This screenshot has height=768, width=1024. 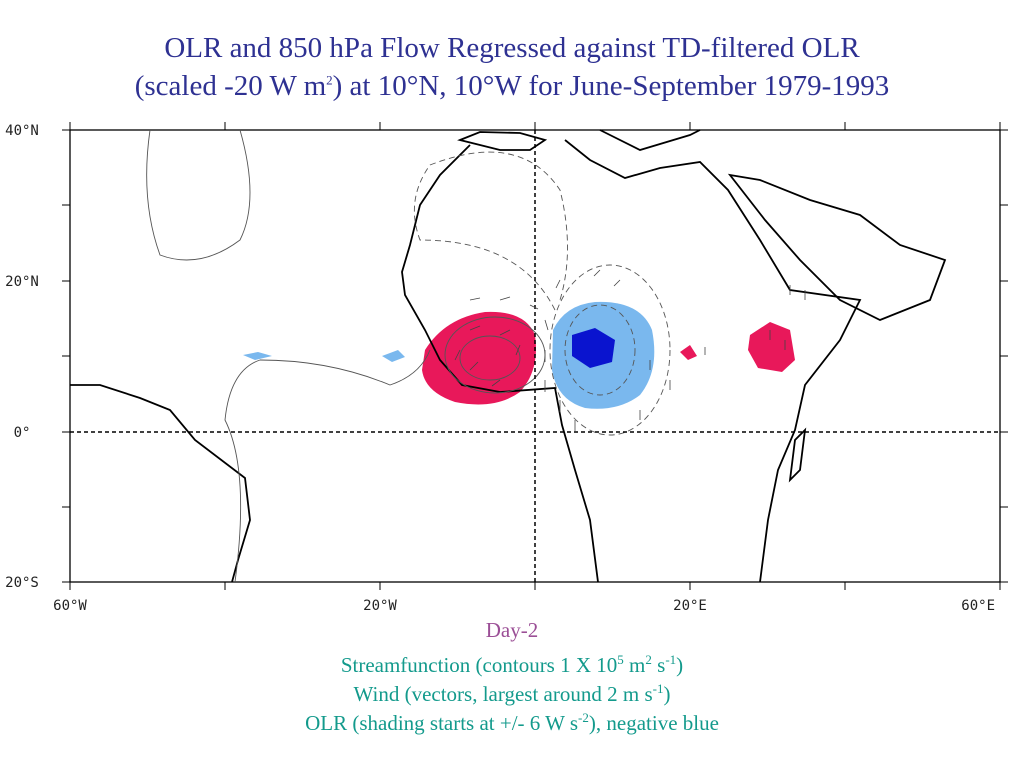 I want to click on text-segment: Streamfunction (contours 1 X 10, so click(x=479, y=665).